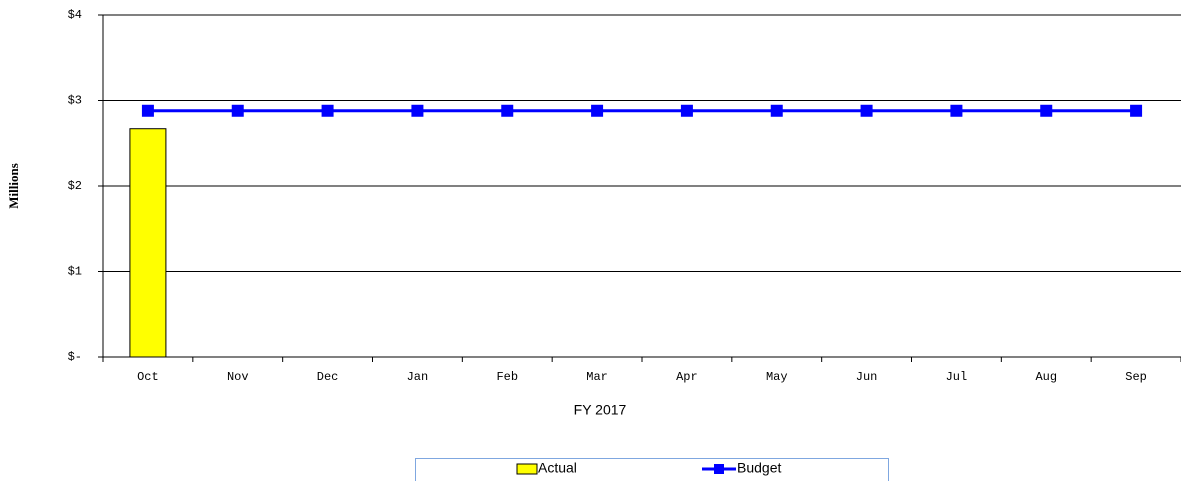  What do you see at coordinates (328, 377) in the screenshot?
I see `x-tick-label: Dec` at bounding box center [328, 377].